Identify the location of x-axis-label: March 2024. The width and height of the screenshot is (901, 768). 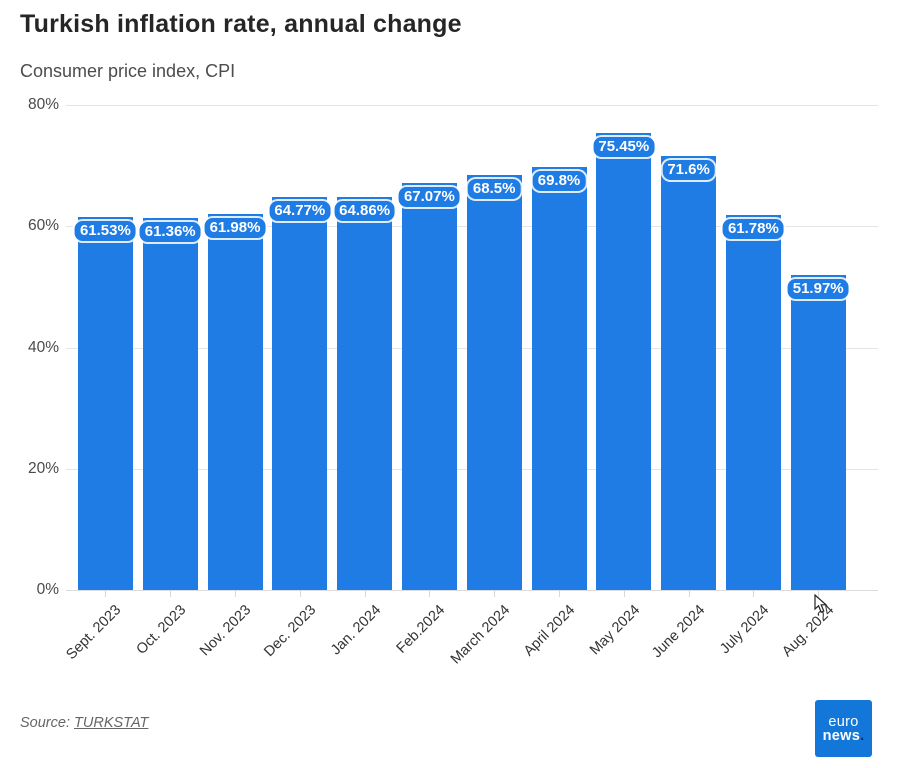
(481, 635).